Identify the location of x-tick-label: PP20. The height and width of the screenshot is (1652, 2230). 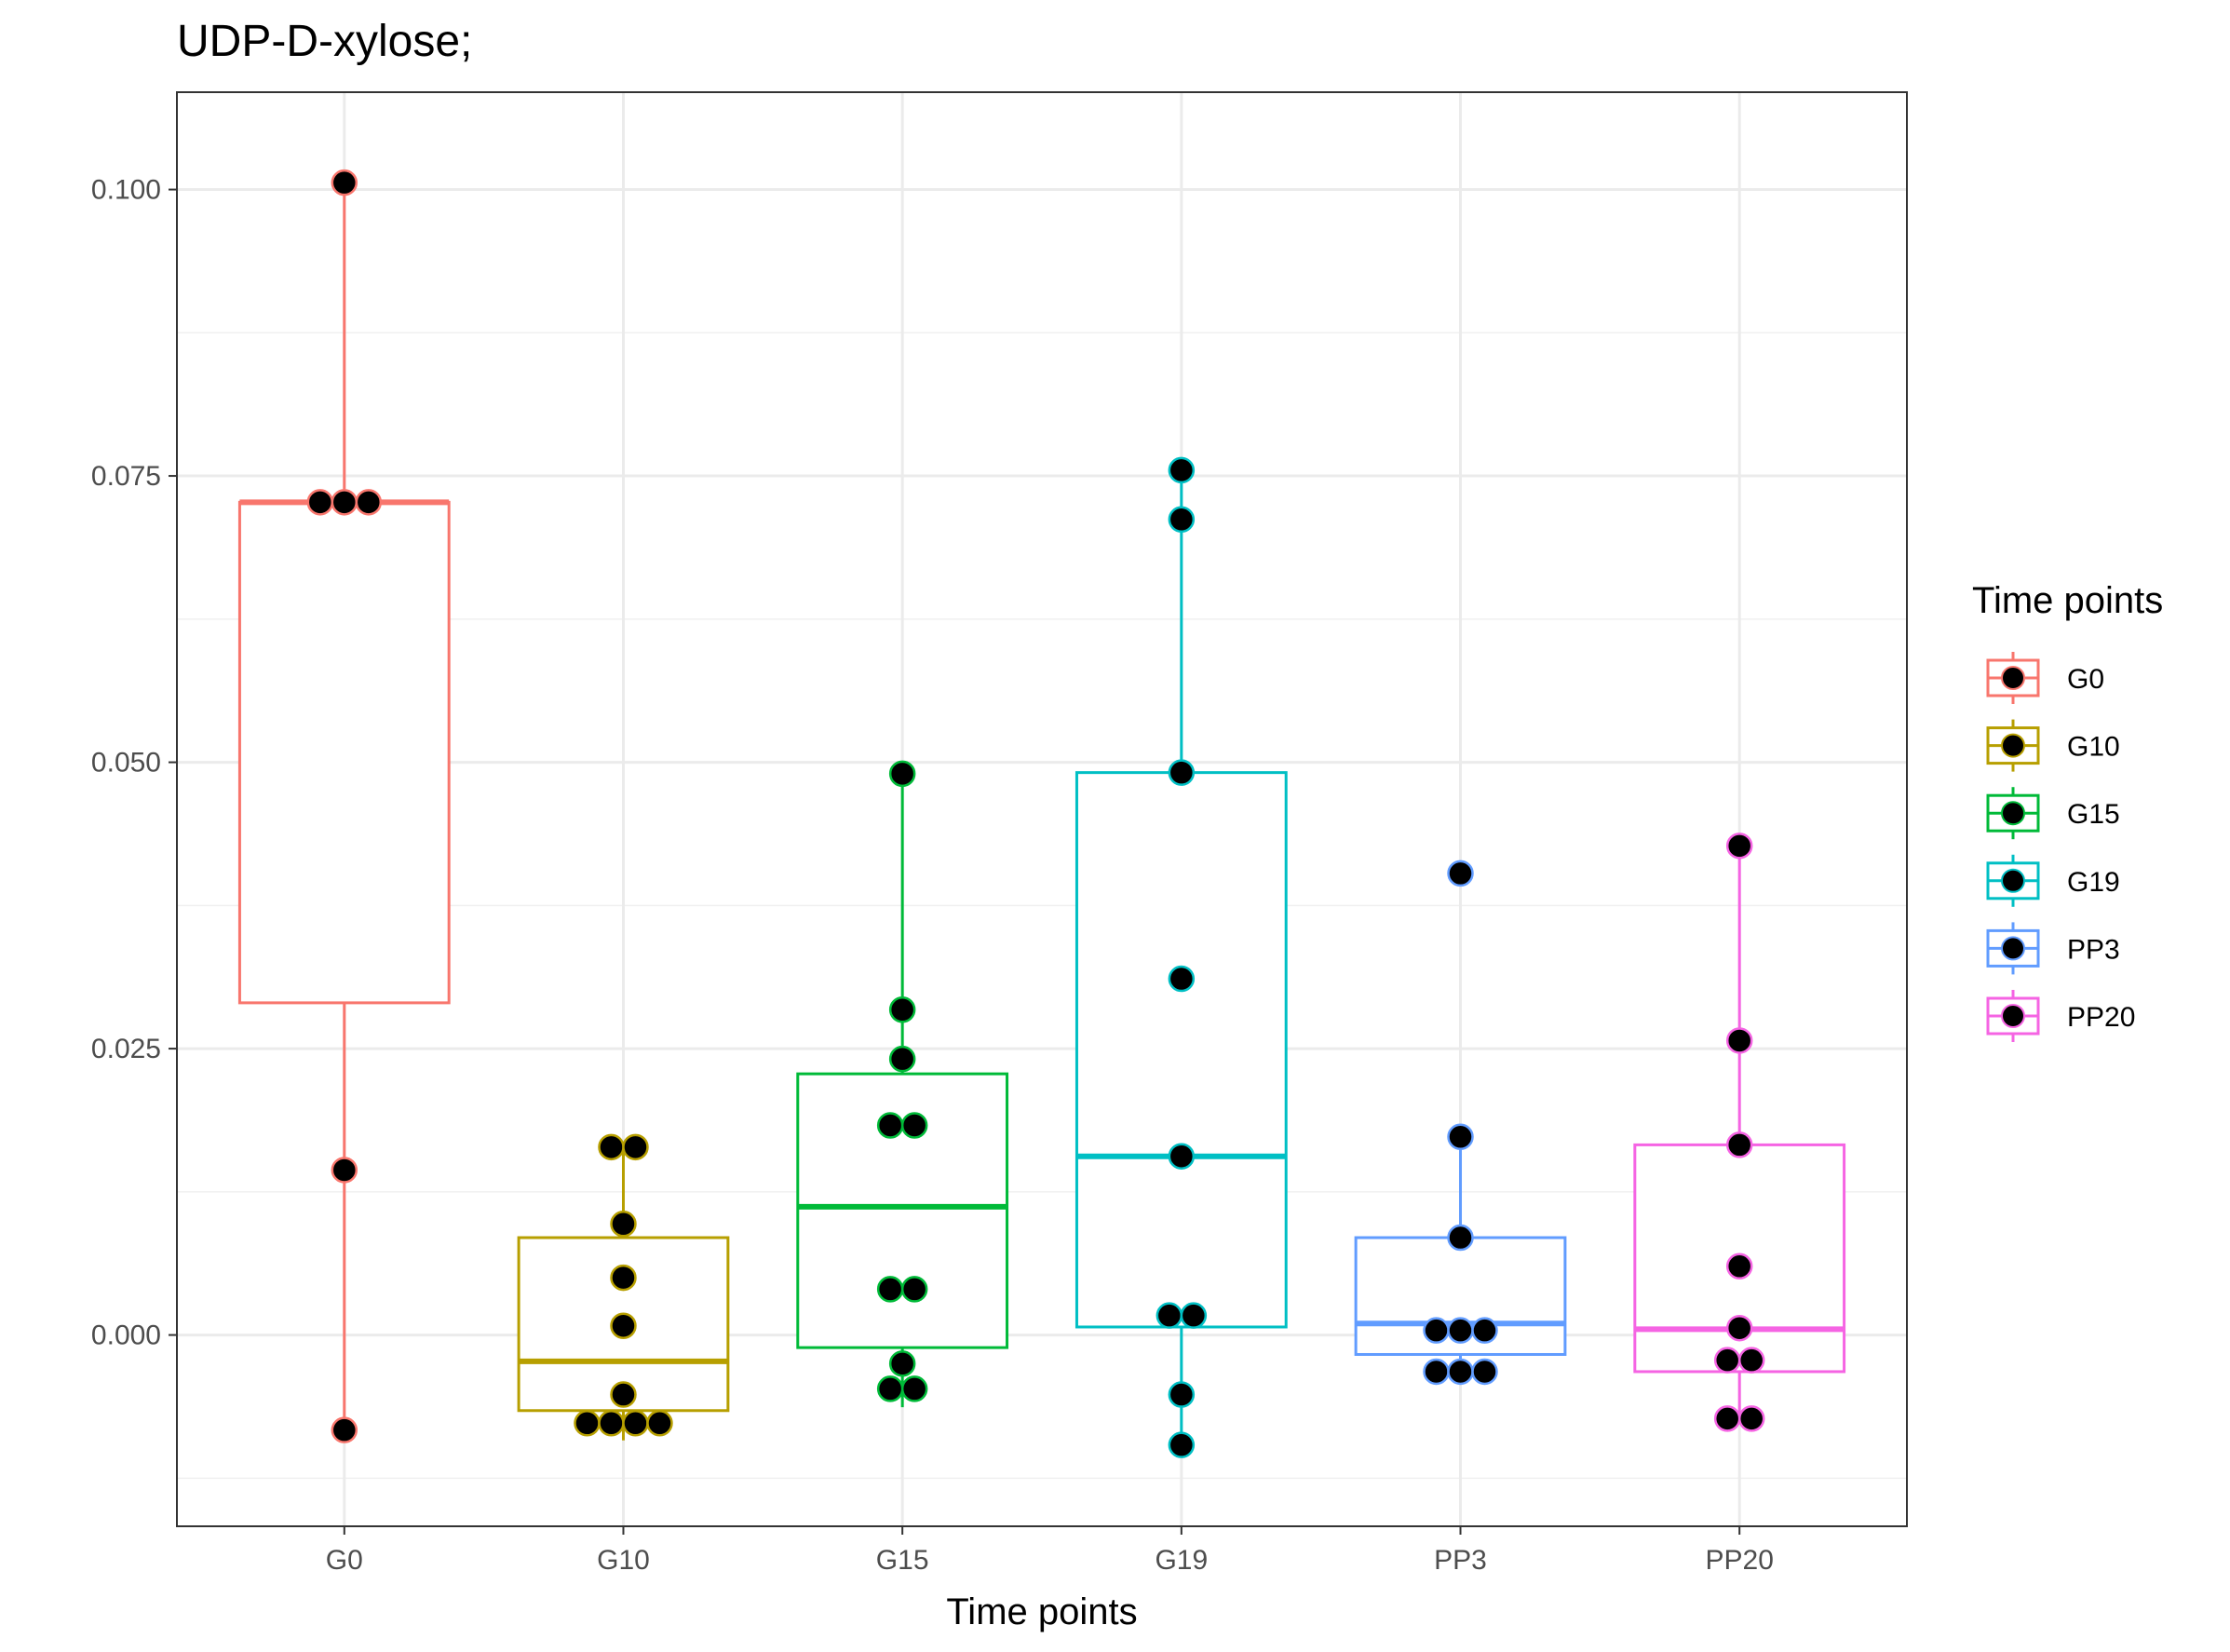
(1739, 1560).